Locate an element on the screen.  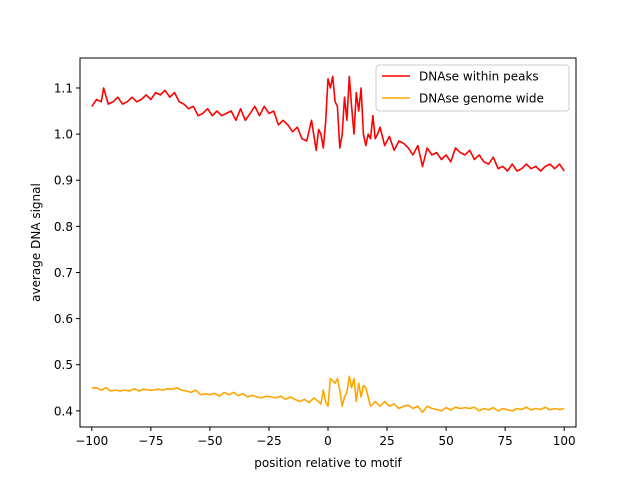
legend-label-0: DNAse within peaks is located at coordinates (479, 77).